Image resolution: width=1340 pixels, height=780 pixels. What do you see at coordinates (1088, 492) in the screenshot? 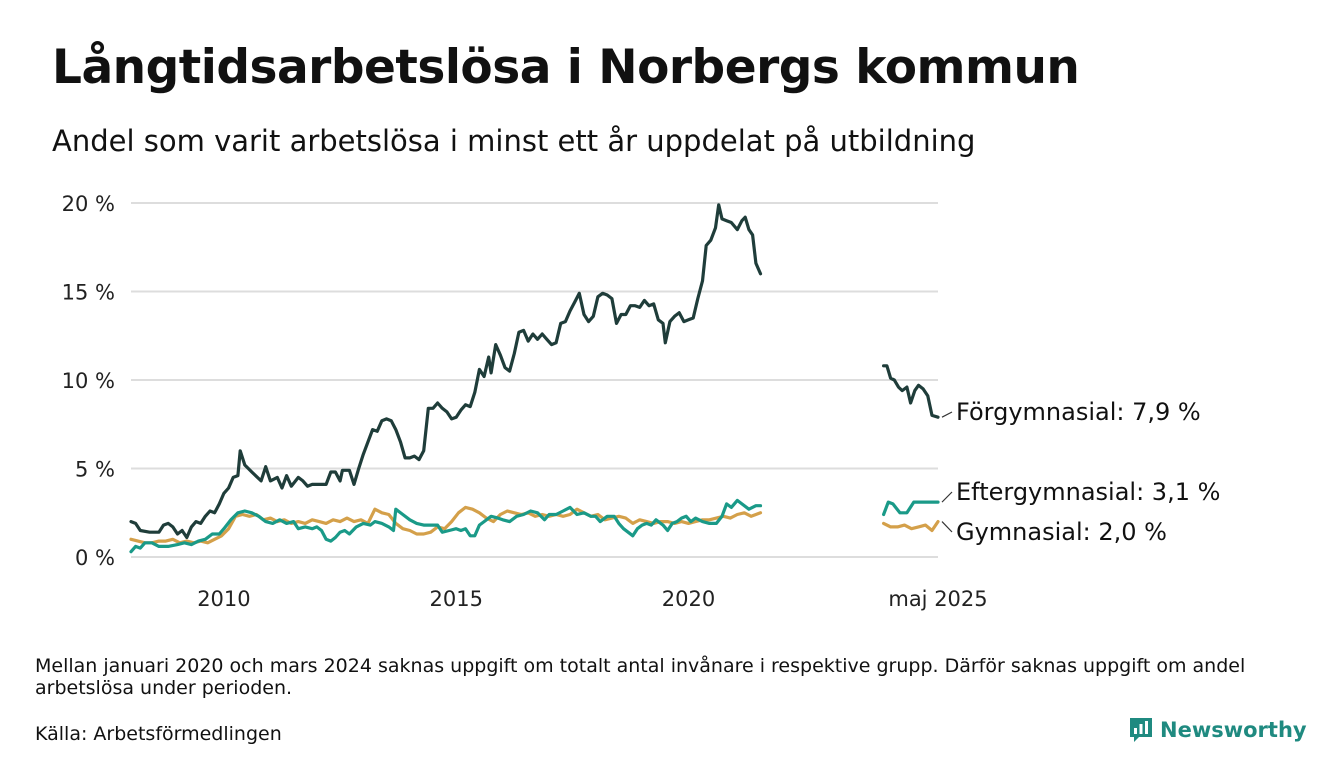
I see `end-label-eftergymnasial: Eftergymnasial: 3,1 %` at bounding box center [1088, 492].